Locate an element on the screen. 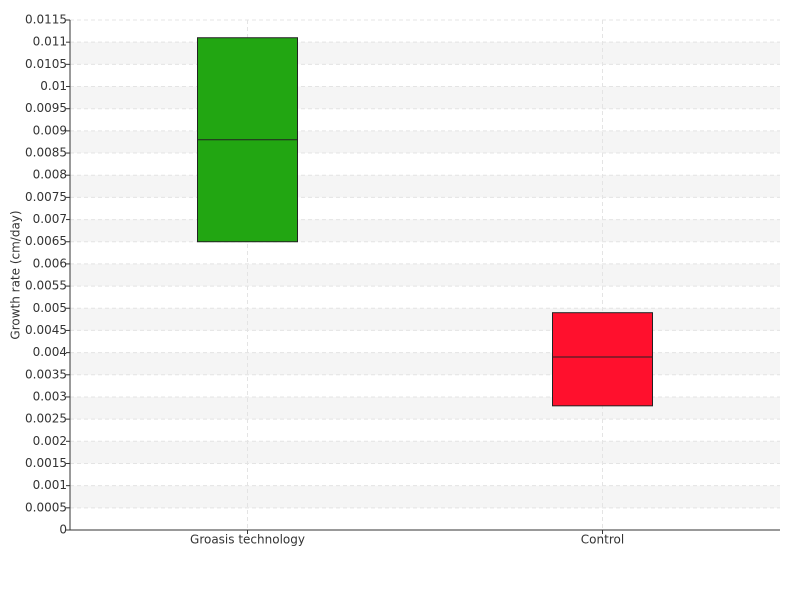  y-tick-label: 0.0055 is located at coordinates (46, 286).